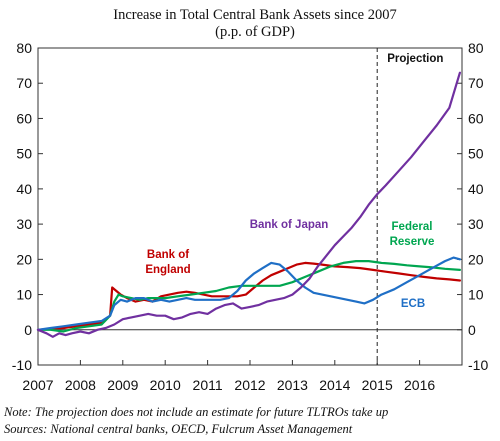 The height and width of the screenshot is (441, 500). Describe the element at coordinates (228, 376) in the screenshot. I see `x-axis: 2007 2008 2009 2010 2011 2012 2013 2014 2015 2016` at that location.